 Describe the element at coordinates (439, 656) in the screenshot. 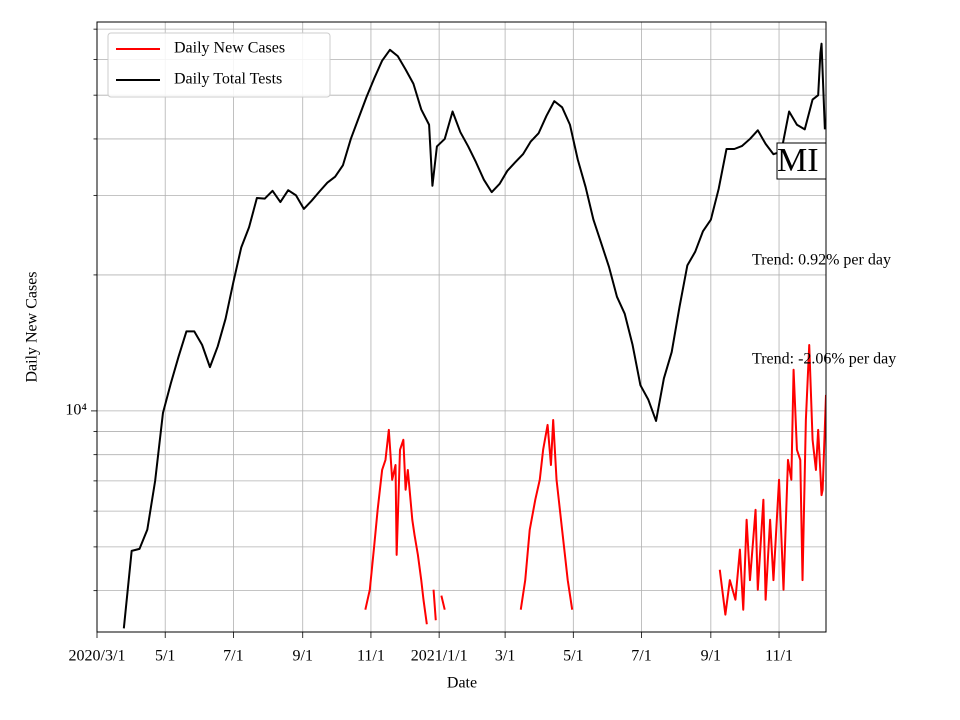

I see `x-tick-label: 2021/1/1` at that location.